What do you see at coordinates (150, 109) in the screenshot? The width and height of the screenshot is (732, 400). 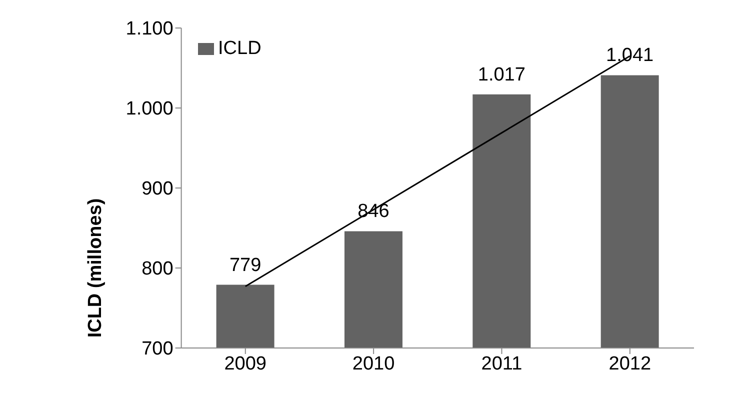 I see `y-tick-label: 1.000` at bounding box center [150, 109].